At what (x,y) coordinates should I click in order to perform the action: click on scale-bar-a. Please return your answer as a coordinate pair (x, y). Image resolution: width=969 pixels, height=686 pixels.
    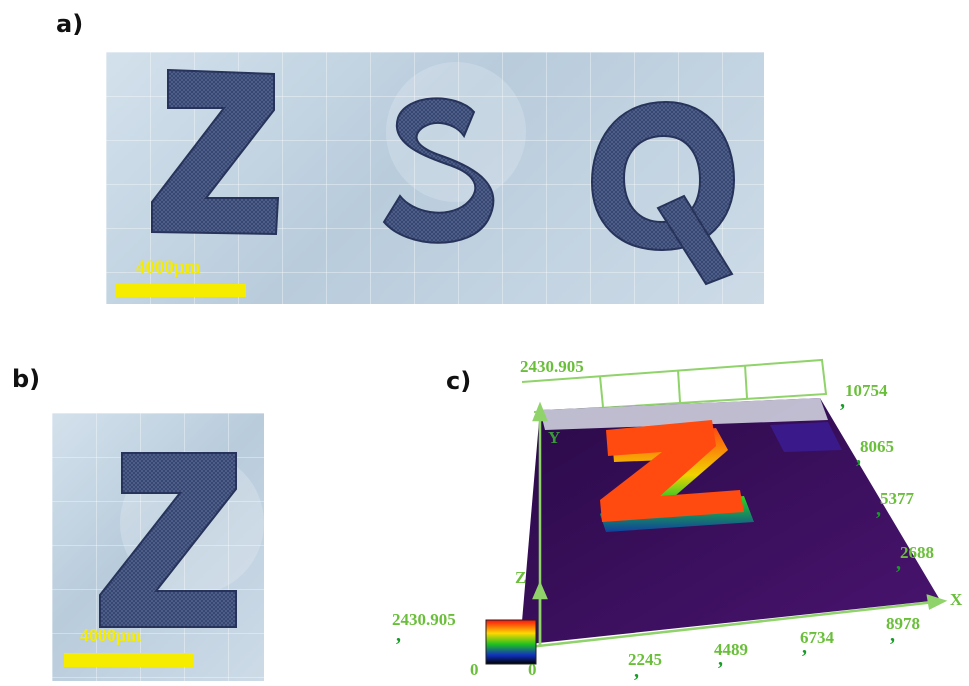
    Looking at the image, I should click on (181, 290).